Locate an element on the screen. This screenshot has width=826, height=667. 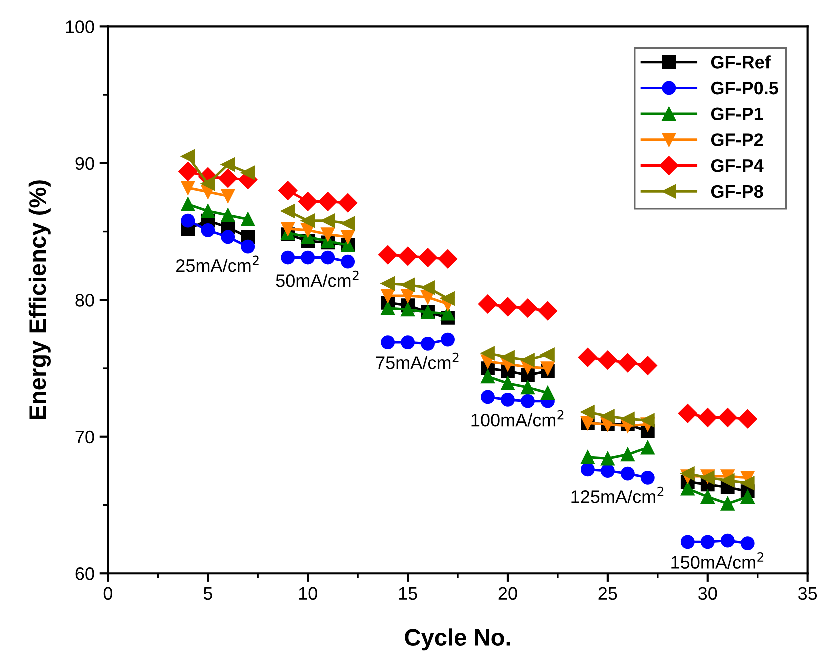
x-tick-label: 15 is located at coordinates (408, 593).